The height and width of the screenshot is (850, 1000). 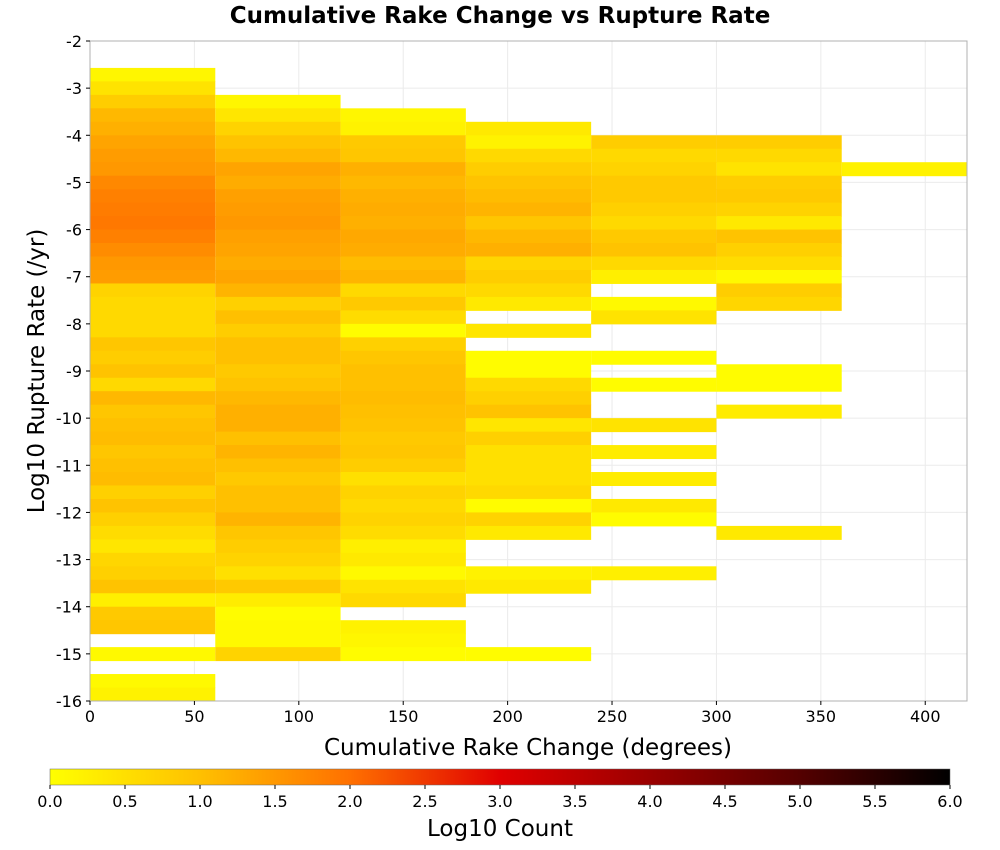 What do you see at coordinates (69, 465) in the screenshot?
I see `y-tick-label: -11` at bounding box center [69, 465].